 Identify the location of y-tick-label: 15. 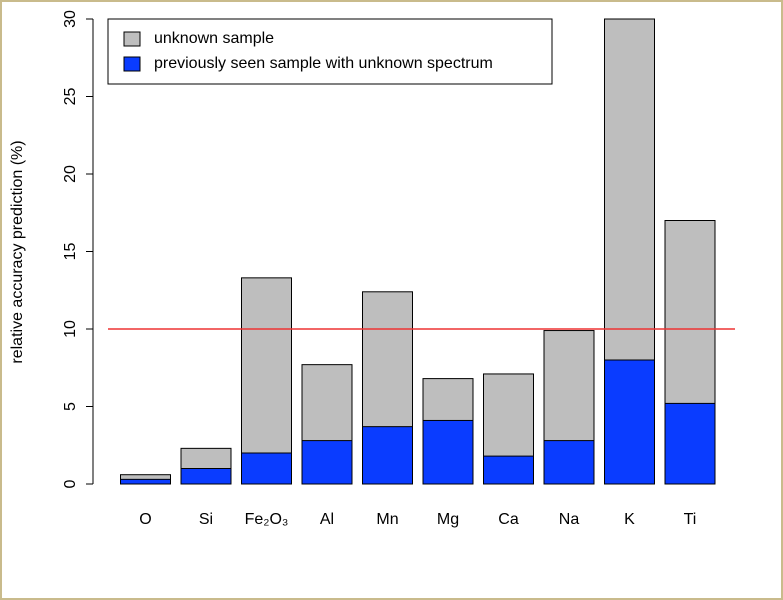
(70, 252).